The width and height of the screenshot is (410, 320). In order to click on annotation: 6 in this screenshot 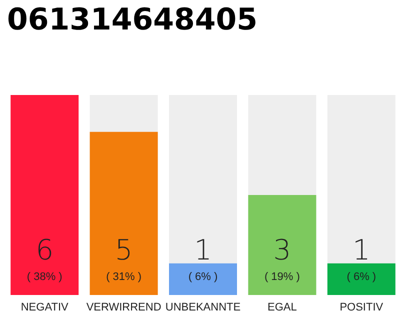, I will do `click(45, 250)`.